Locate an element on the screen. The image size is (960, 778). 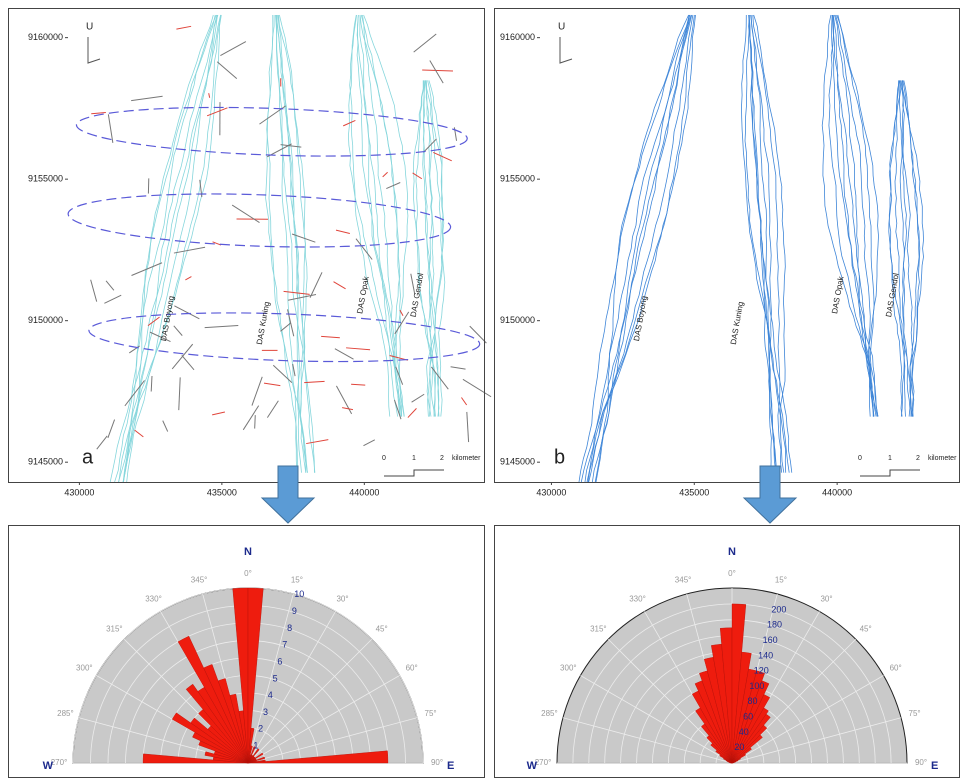
x-tick-label: 430000 is located at coordinates (79, 492).